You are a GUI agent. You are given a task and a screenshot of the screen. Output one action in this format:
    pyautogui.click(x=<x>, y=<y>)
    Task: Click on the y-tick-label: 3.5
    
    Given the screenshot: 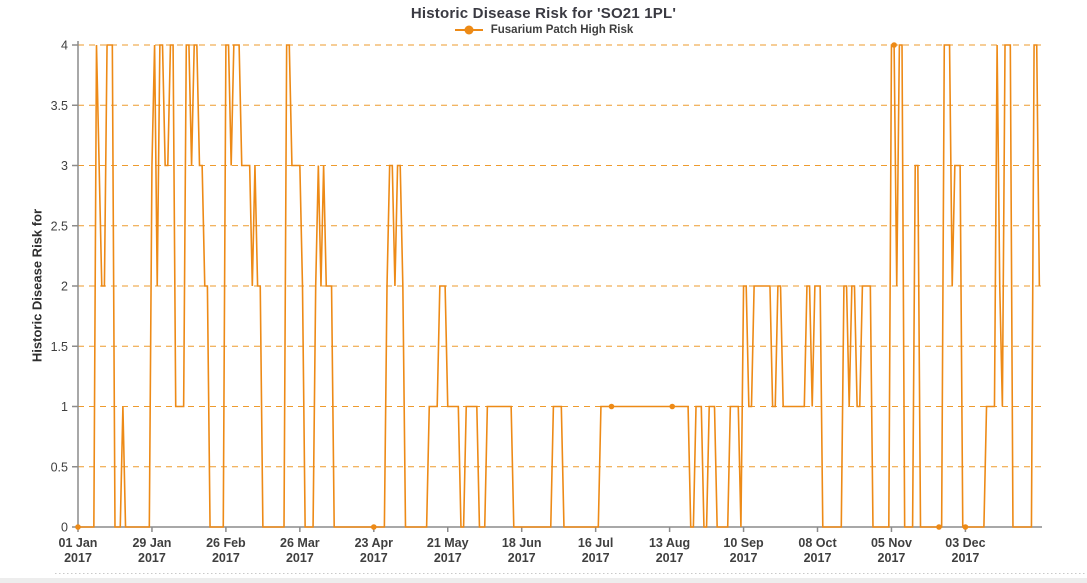 What is the action you would take?
    pyautogui.click(x=59, y=106)
    